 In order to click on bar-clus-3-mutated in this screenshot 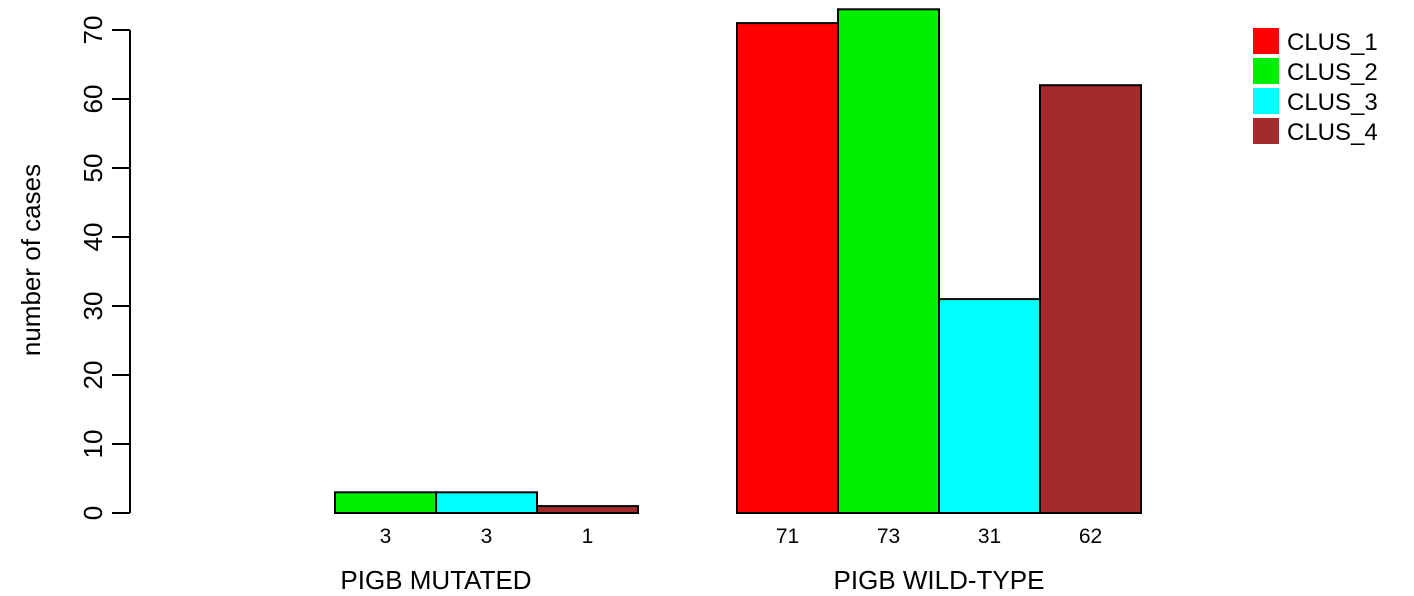, I will do `click(486, 502)`.